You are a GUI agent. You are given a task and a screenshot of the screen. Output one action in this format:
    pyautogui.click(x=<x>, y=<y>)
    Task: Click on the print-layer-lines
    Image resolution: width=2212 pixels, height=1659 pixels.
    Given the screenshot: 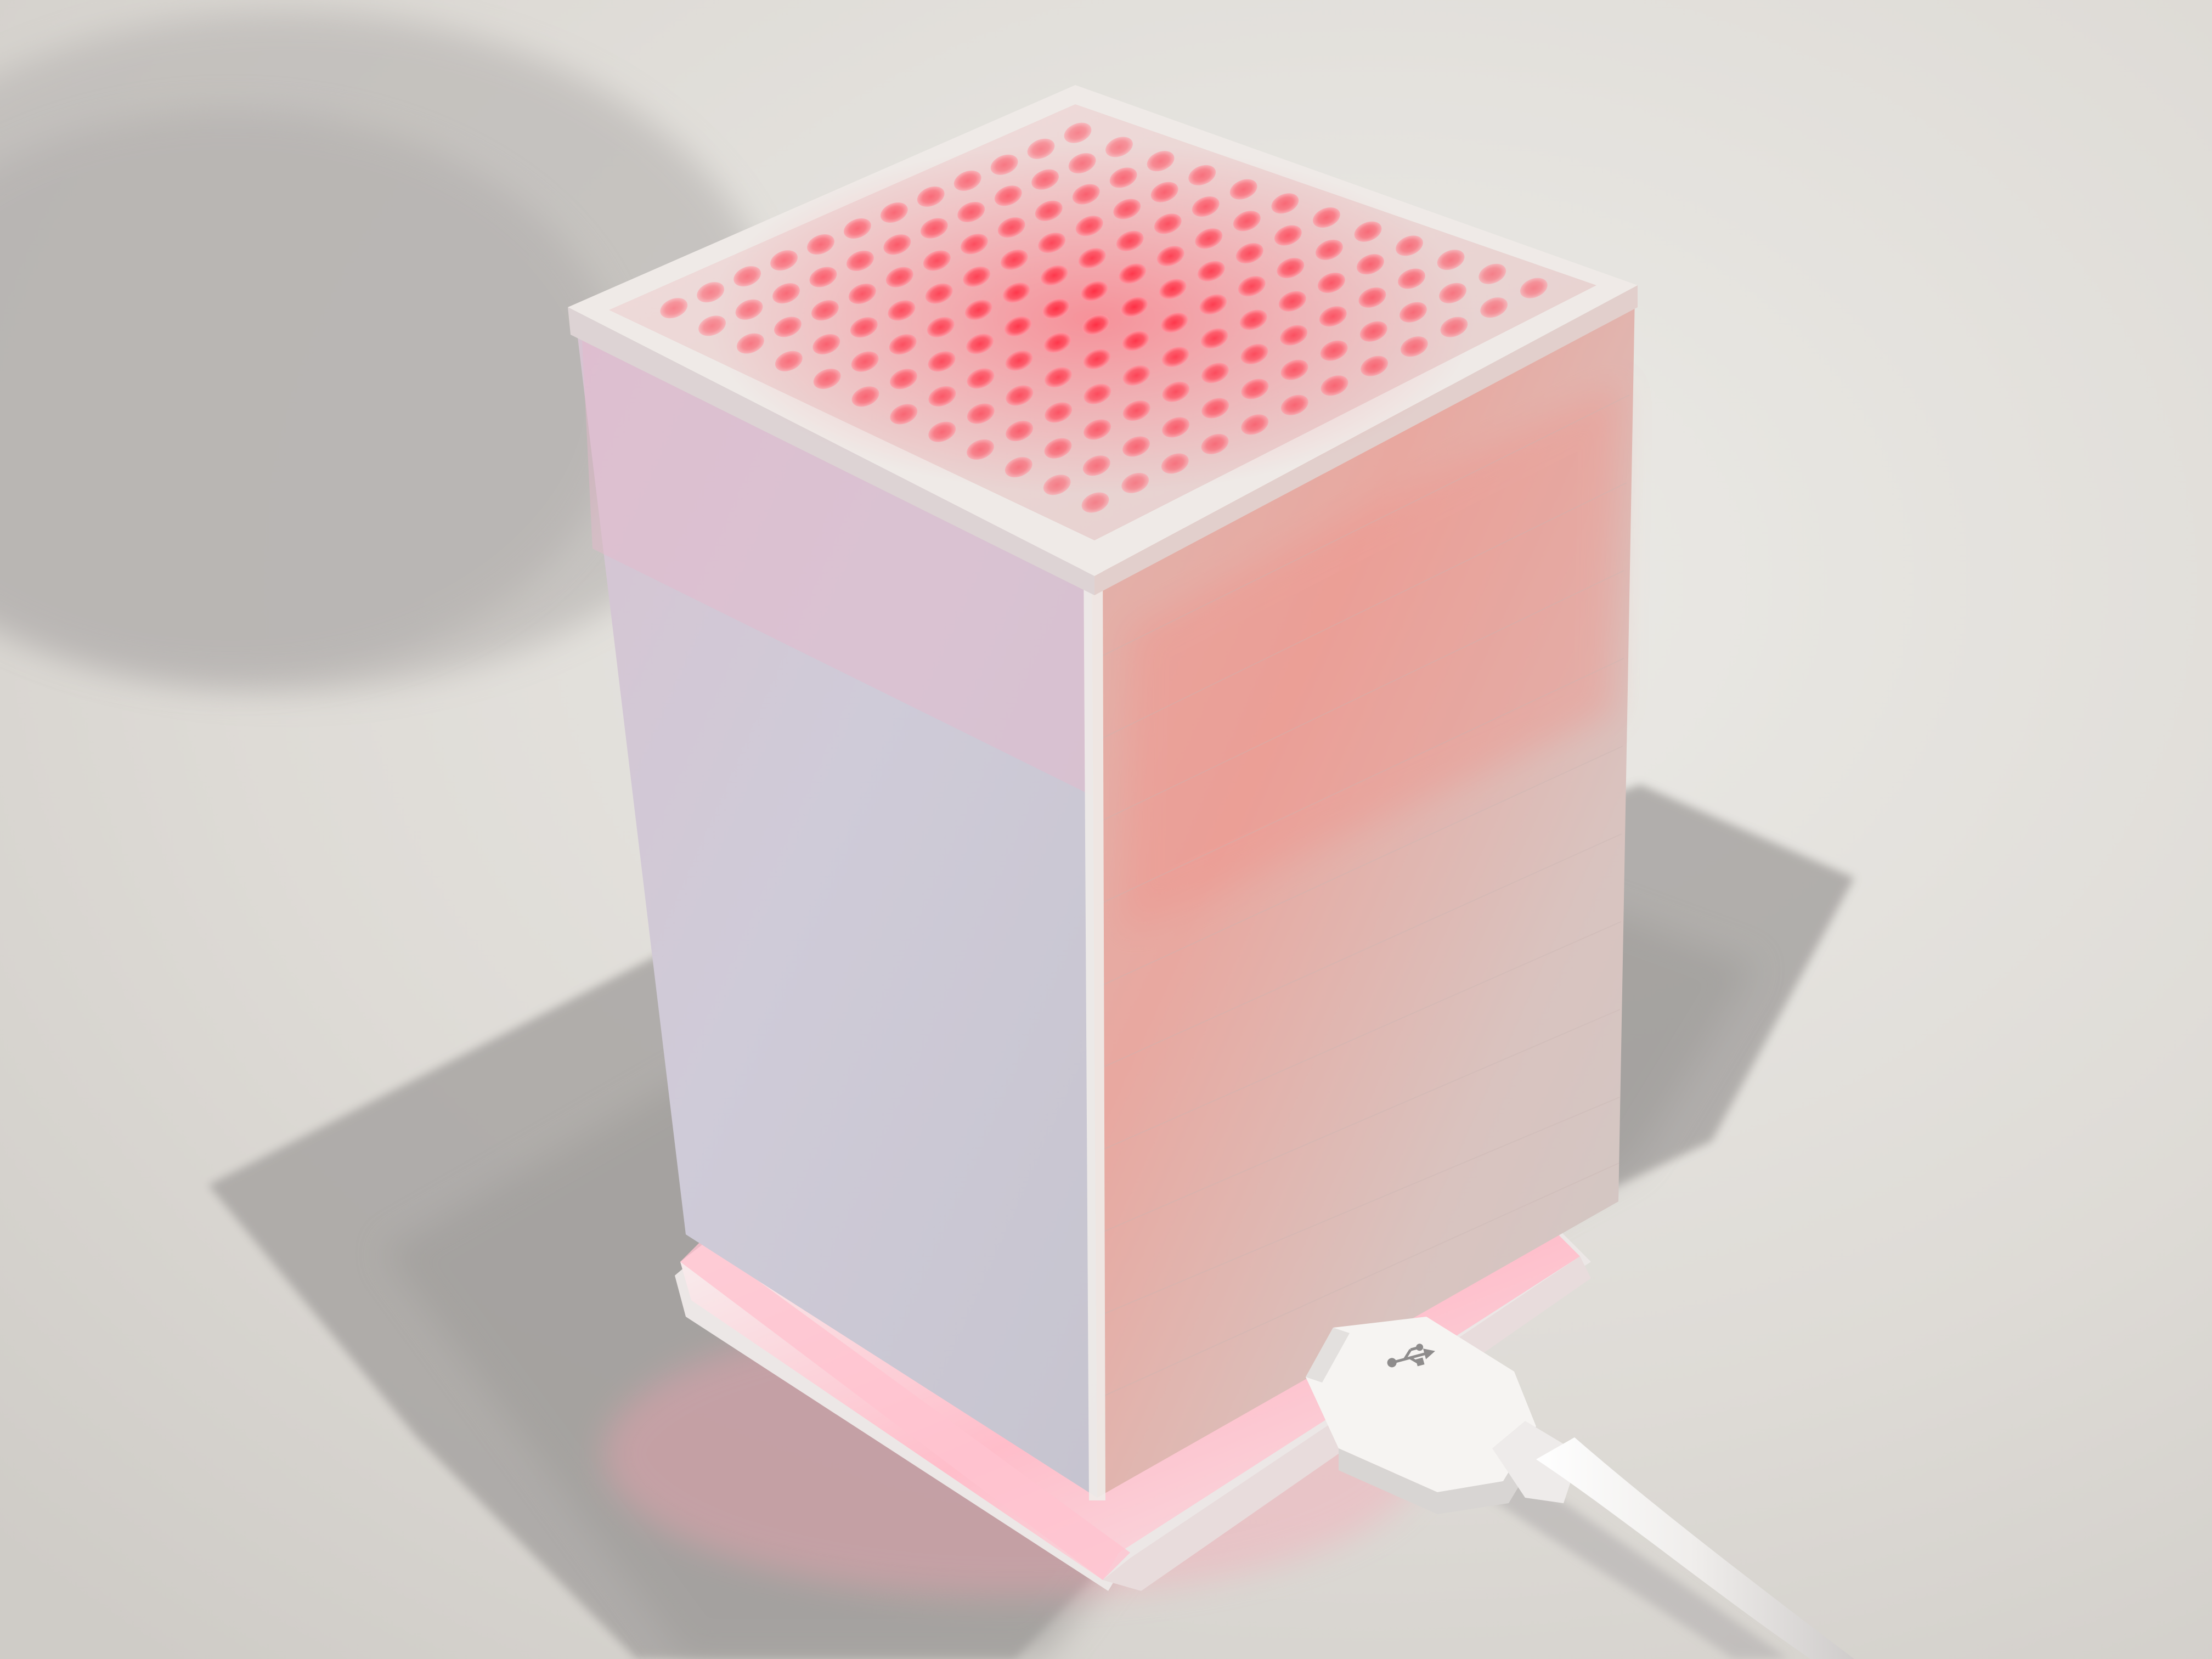 What is the action you would take?
    pyautogui.click(x=1363, y=897)
    